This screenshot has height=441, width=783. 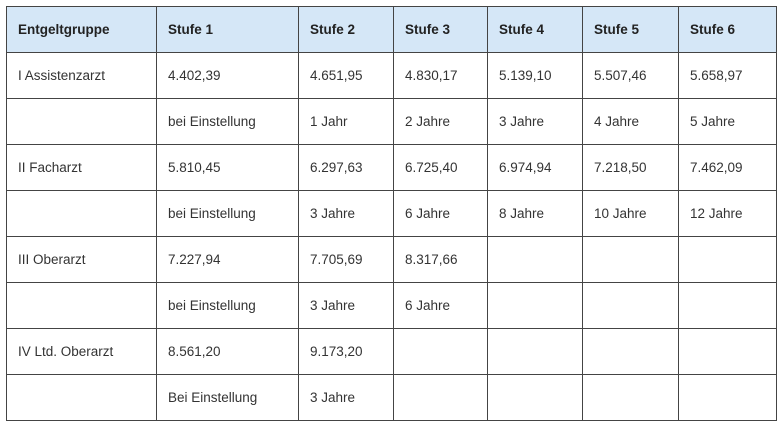 What do you see at coordinates (346, 29) in the screenshot?
I see `header-cell: Stufe 2` at bounding box center [346, 29].